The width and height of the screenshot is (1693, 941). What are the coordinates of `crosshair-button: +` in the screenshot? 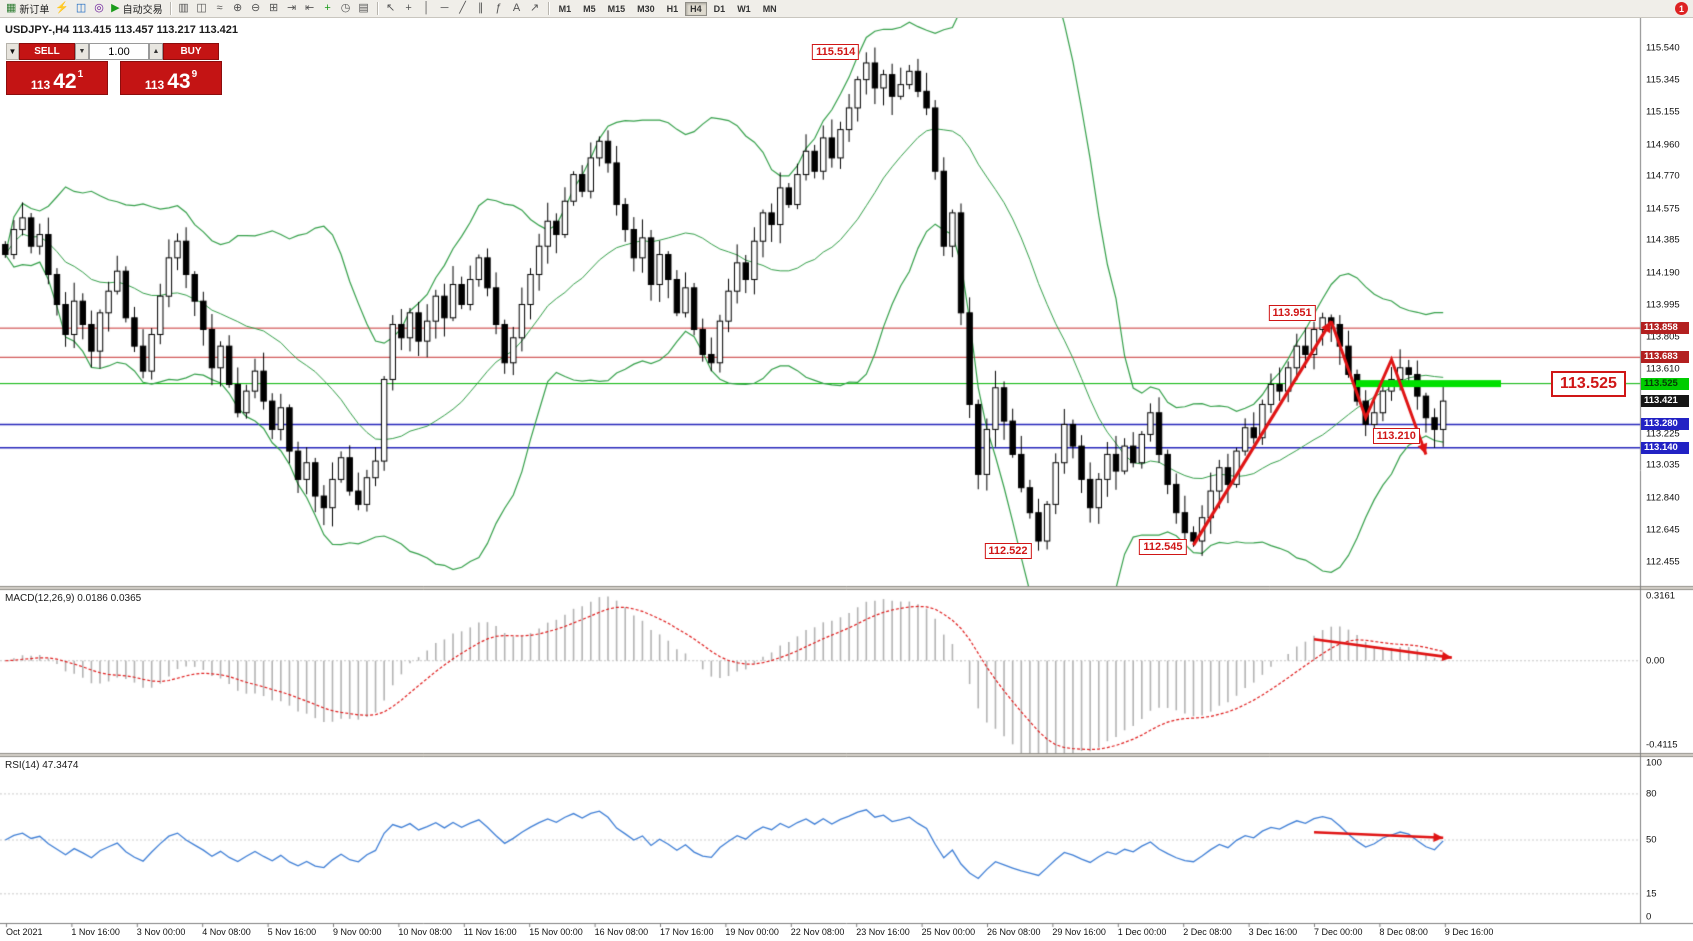 It's located at (409, 9).